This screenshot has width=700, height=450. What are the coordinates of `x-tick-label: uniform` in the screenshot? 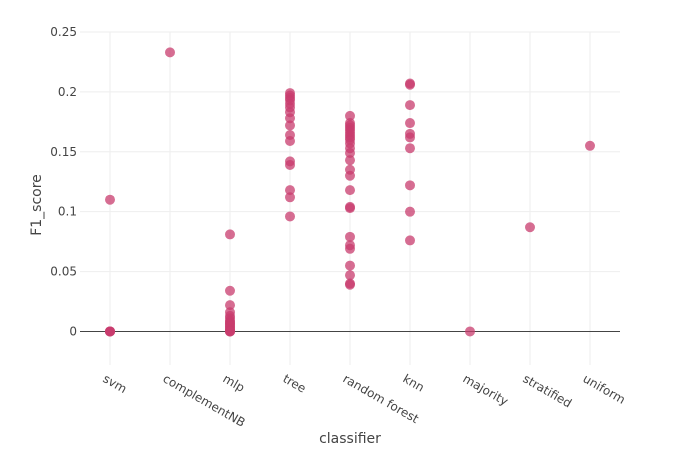 It's located at (604, 388).